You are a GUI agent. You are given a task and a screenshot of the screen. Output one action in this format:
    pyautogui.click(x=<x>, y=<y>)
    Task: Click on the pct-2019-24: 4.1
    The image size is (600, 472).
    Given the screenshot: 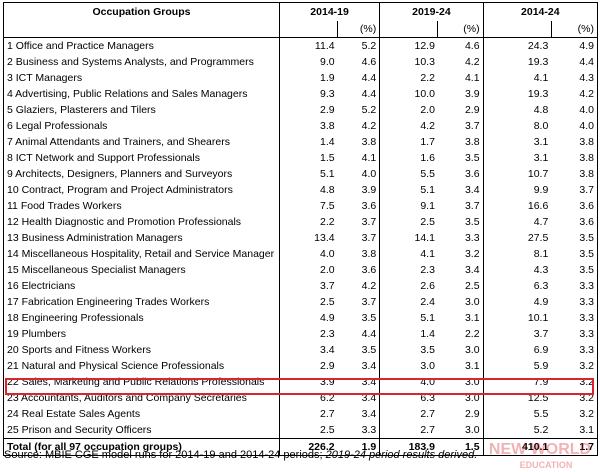 What is the action you would take?
    pyautogui.click(x=472, y=78)
    